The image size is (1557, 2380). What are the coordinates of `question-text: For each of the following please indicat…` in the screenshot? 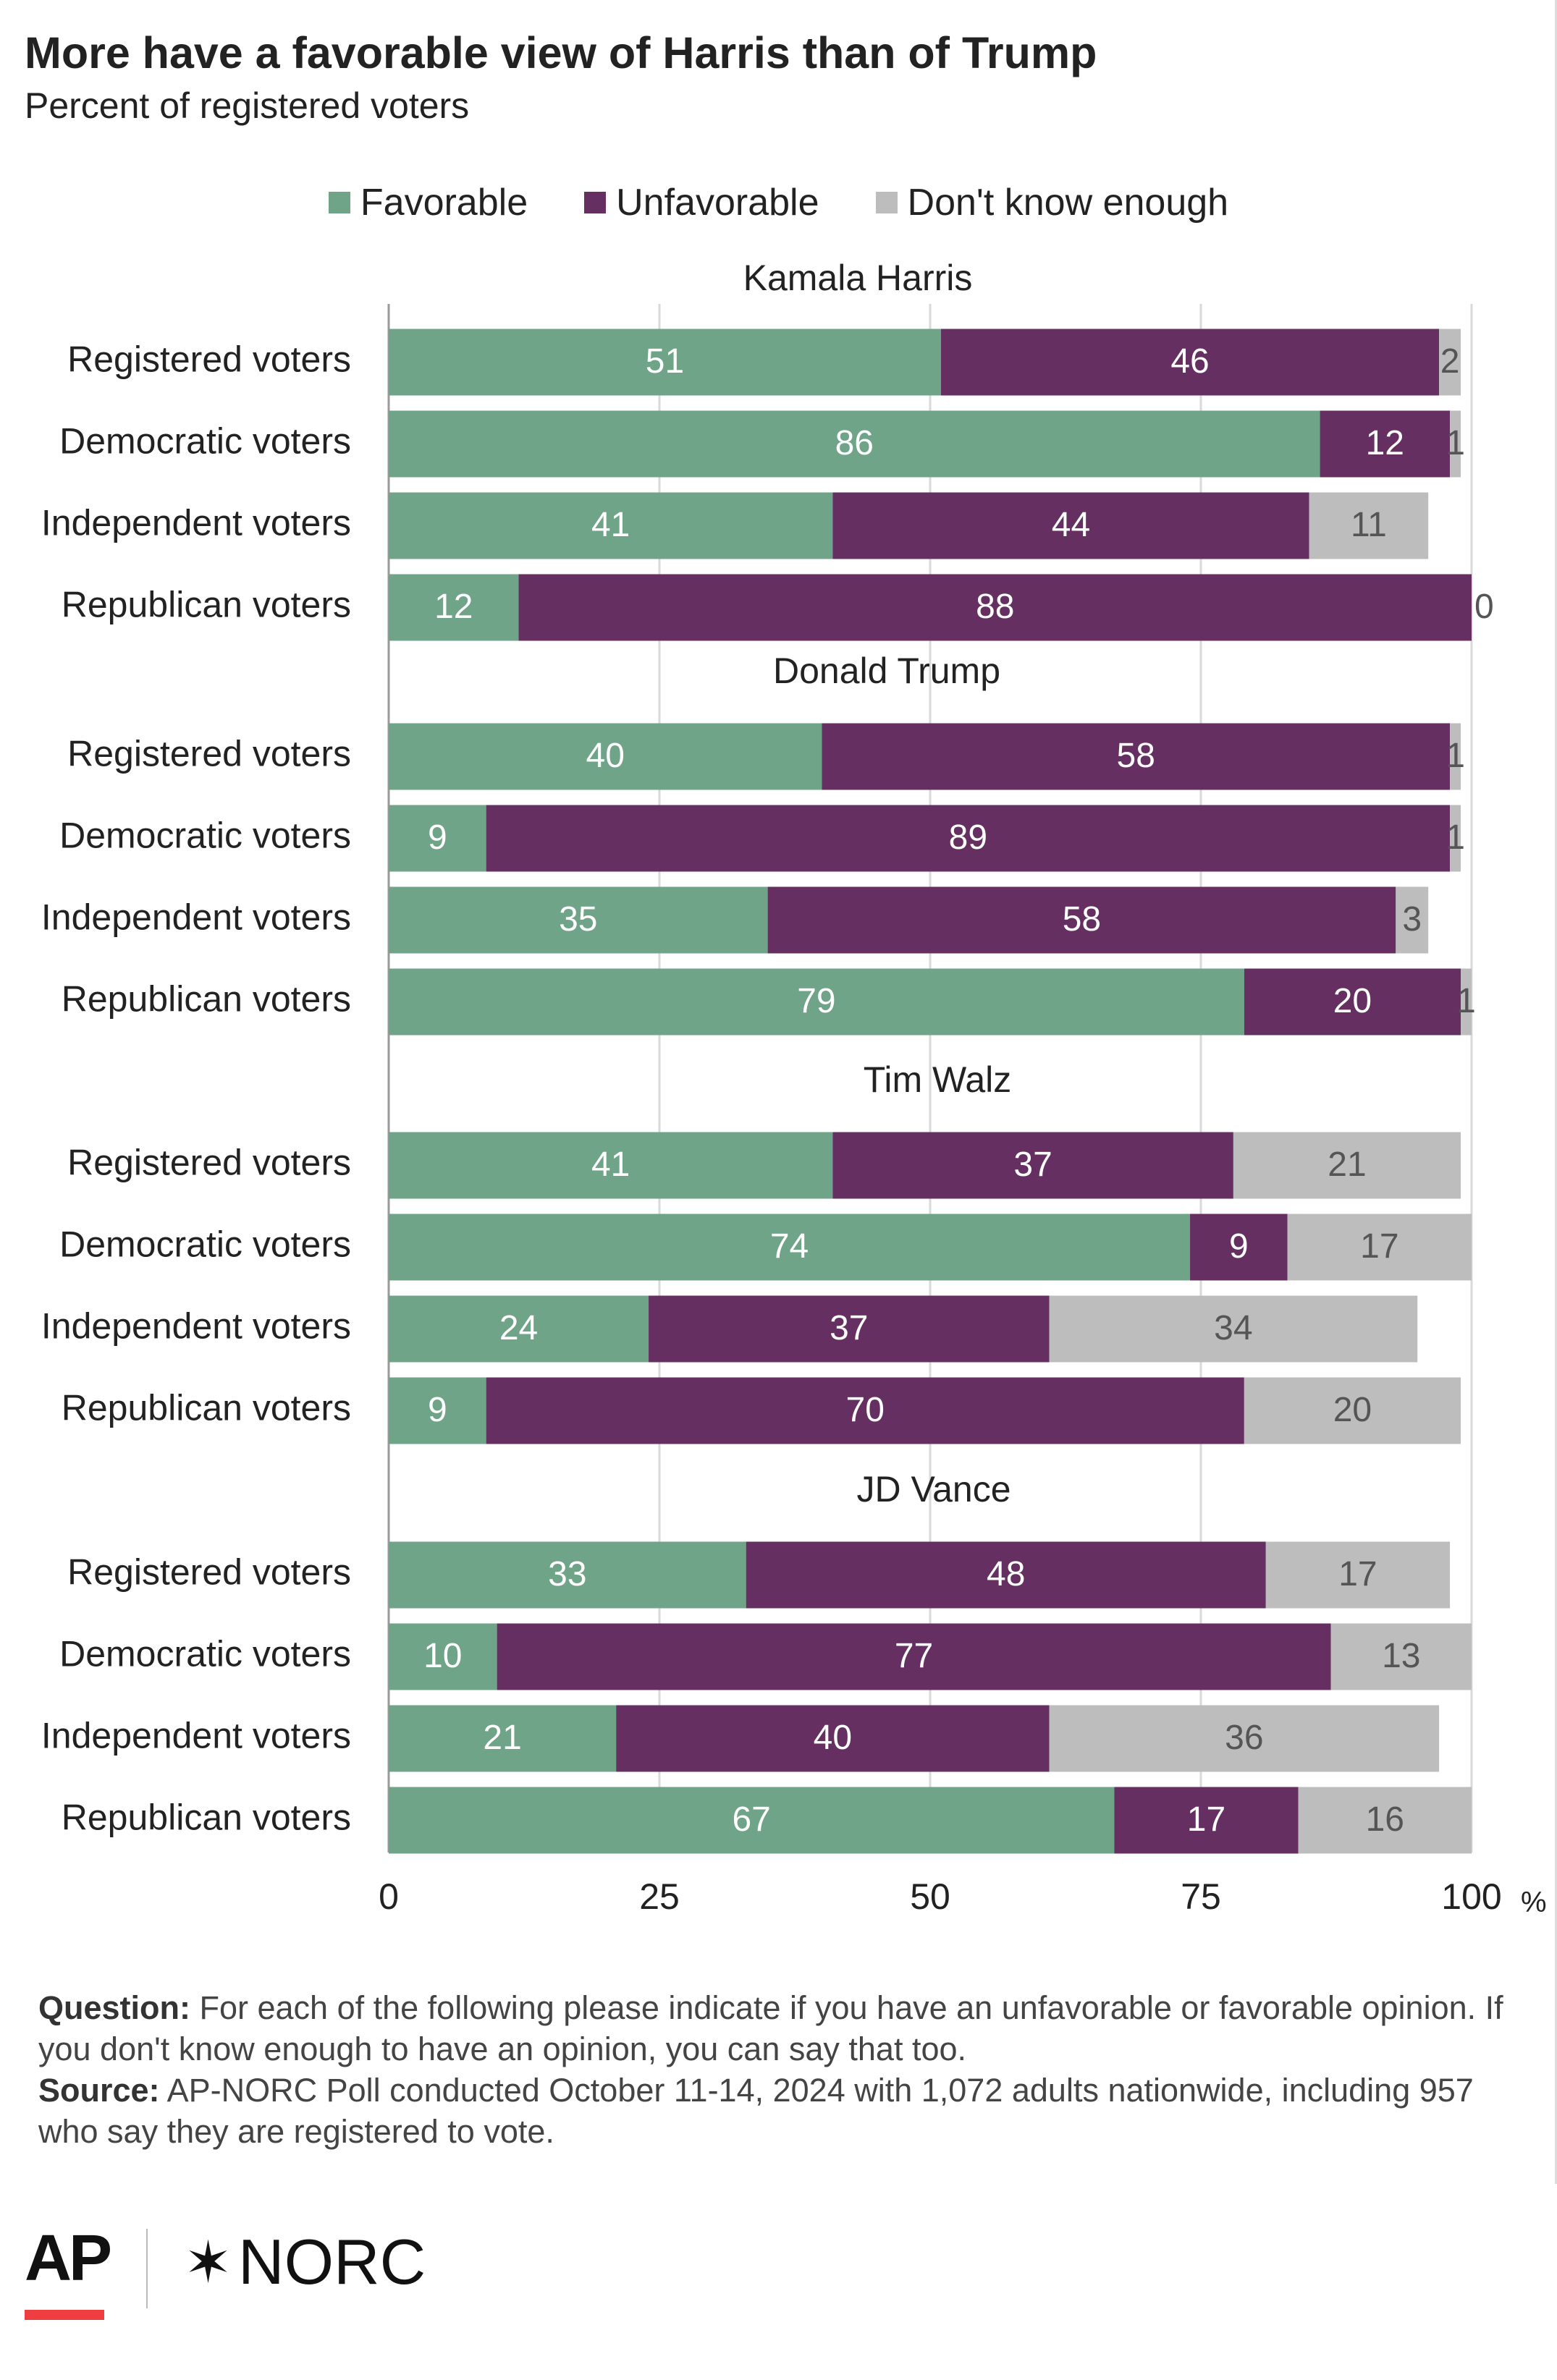 It's located at (770, 2028).